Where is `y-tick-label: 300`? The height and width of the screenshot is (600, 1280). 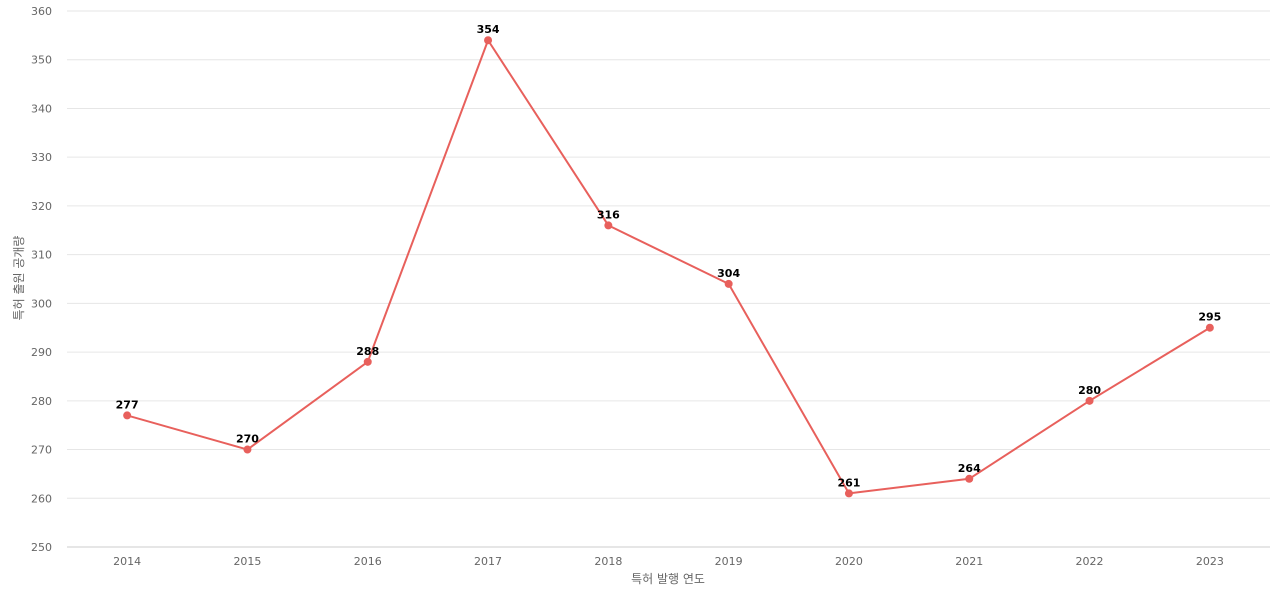
y-tick-label: 300 is located at coordinates (41, 303).